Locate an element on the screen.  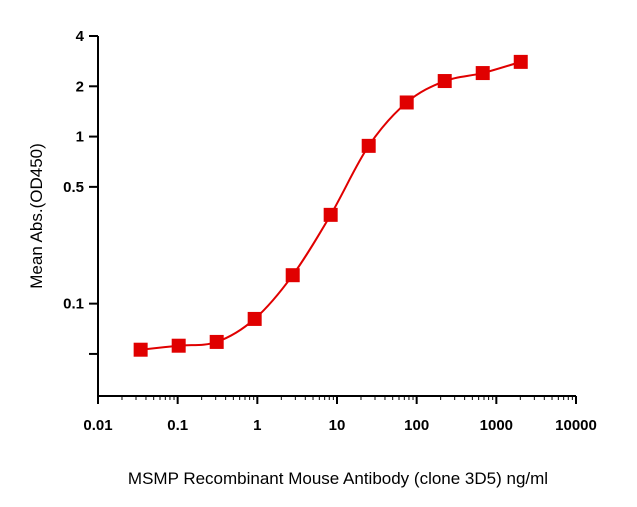
y-tick-label: 2 is located at coordinates (80, 86).